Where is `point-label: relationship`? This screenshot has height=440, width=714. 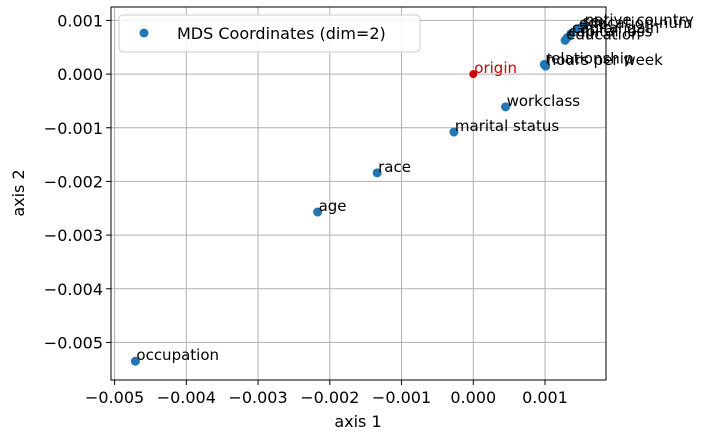 point-label: relationship is located at coordinates (589, 58).